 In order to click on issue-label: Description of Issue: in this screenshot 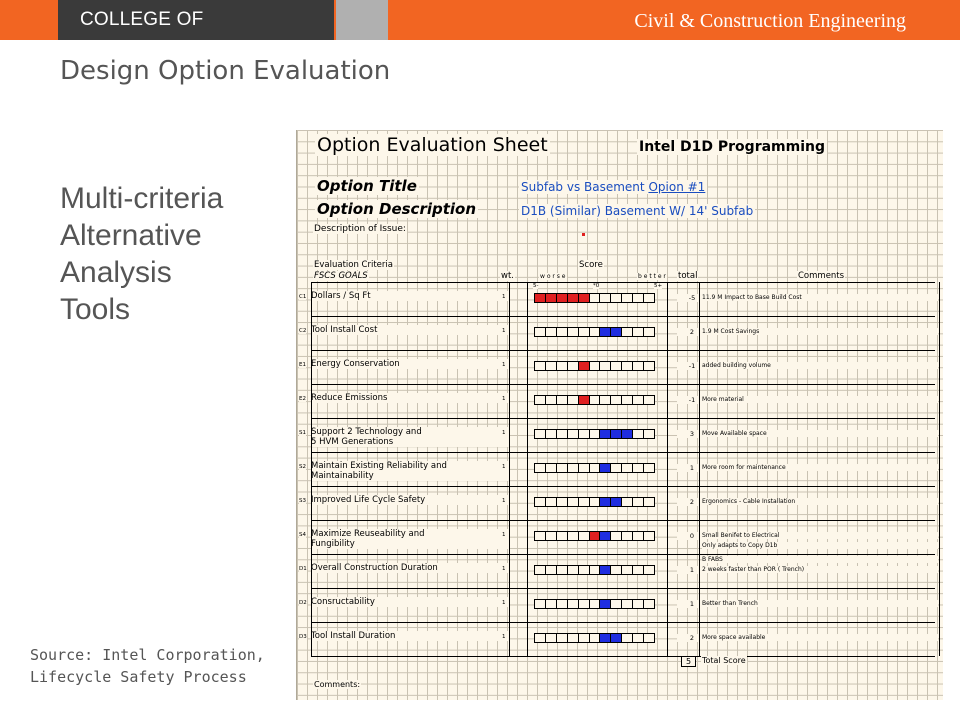, I will do `click(360, 229)`.